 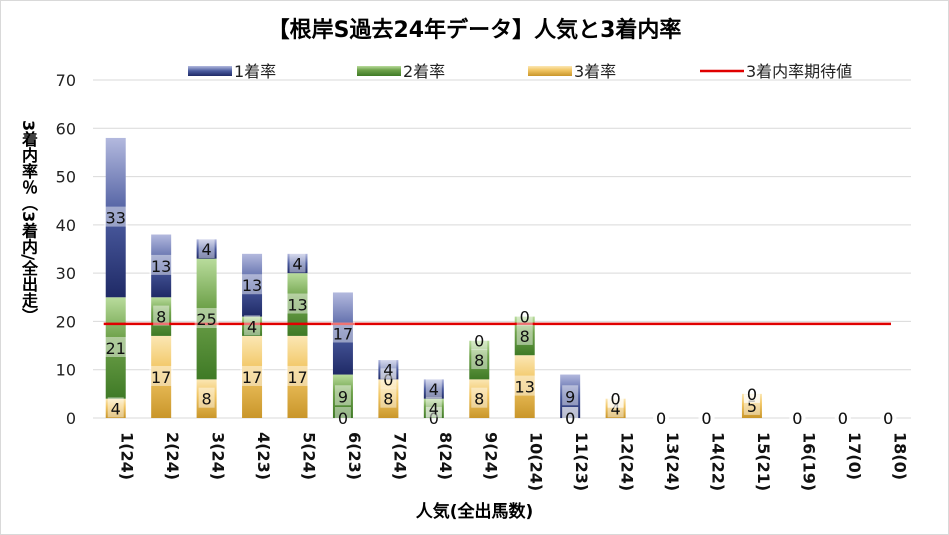 I want to click on x-tick-label: 17(0), so click(x=854, y=456).